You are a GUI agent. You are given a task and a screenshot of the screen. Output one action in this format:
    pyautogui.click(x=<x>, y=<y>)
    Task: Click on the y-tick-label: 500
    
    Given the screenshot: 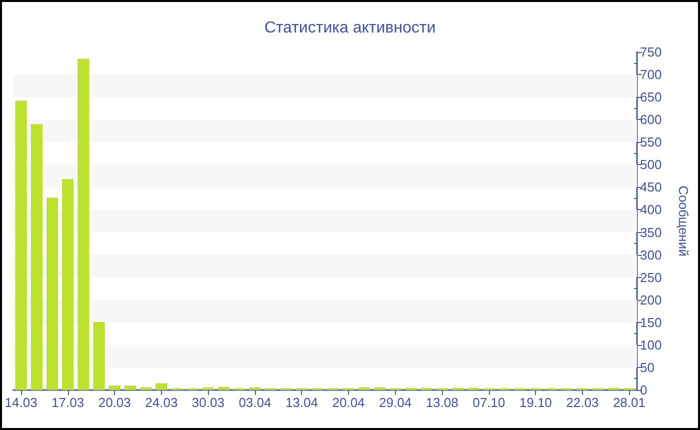 What is the action you would take?
    pyautogui.click(x=651, y=164)
    